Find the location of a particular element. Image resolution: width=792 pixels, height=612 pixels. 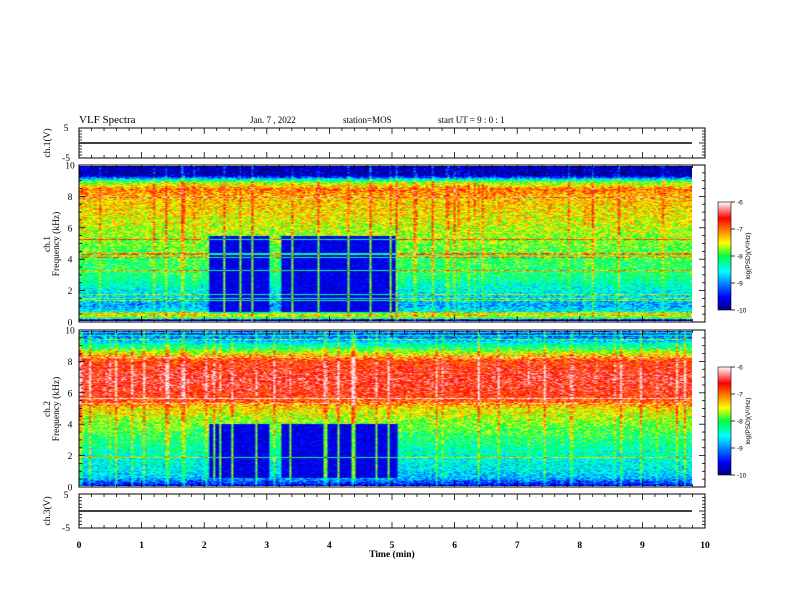

colorbar-ch1: -6 -7 -8 -9 -10 log(PSD)(V²/Hz) is located at coordinates (734, 257).